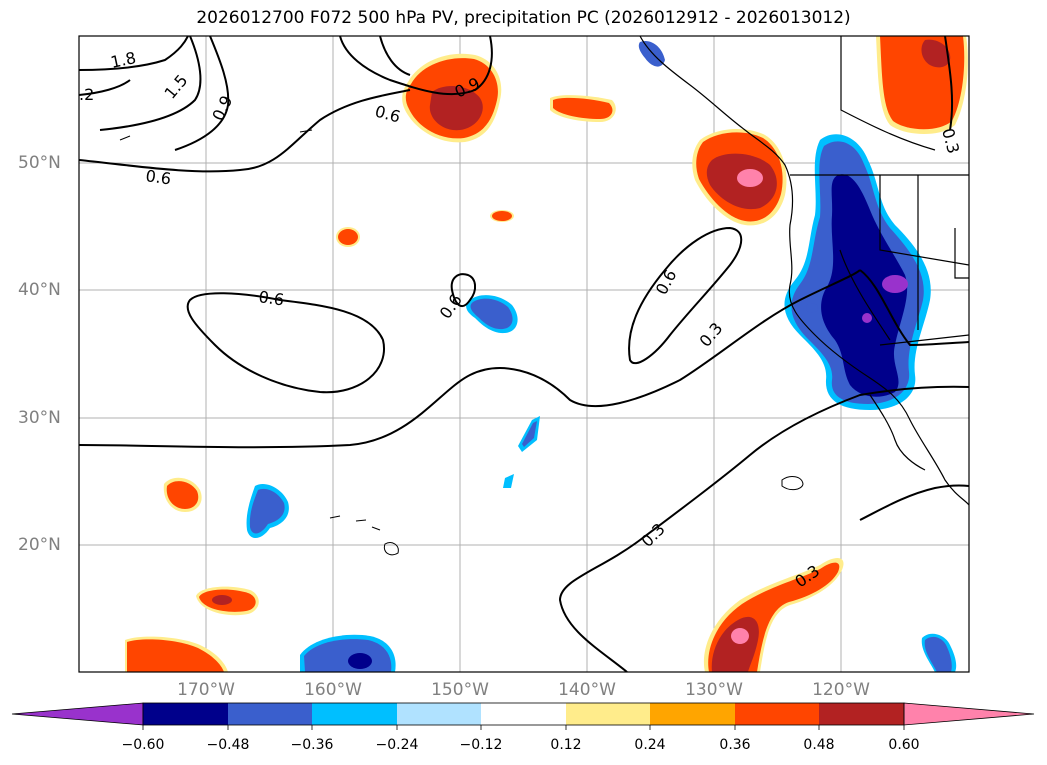 The width and height of the screenshot is (1047, 765). I want to click on colorbar-tick-label: −0.48, so click(228, 745).